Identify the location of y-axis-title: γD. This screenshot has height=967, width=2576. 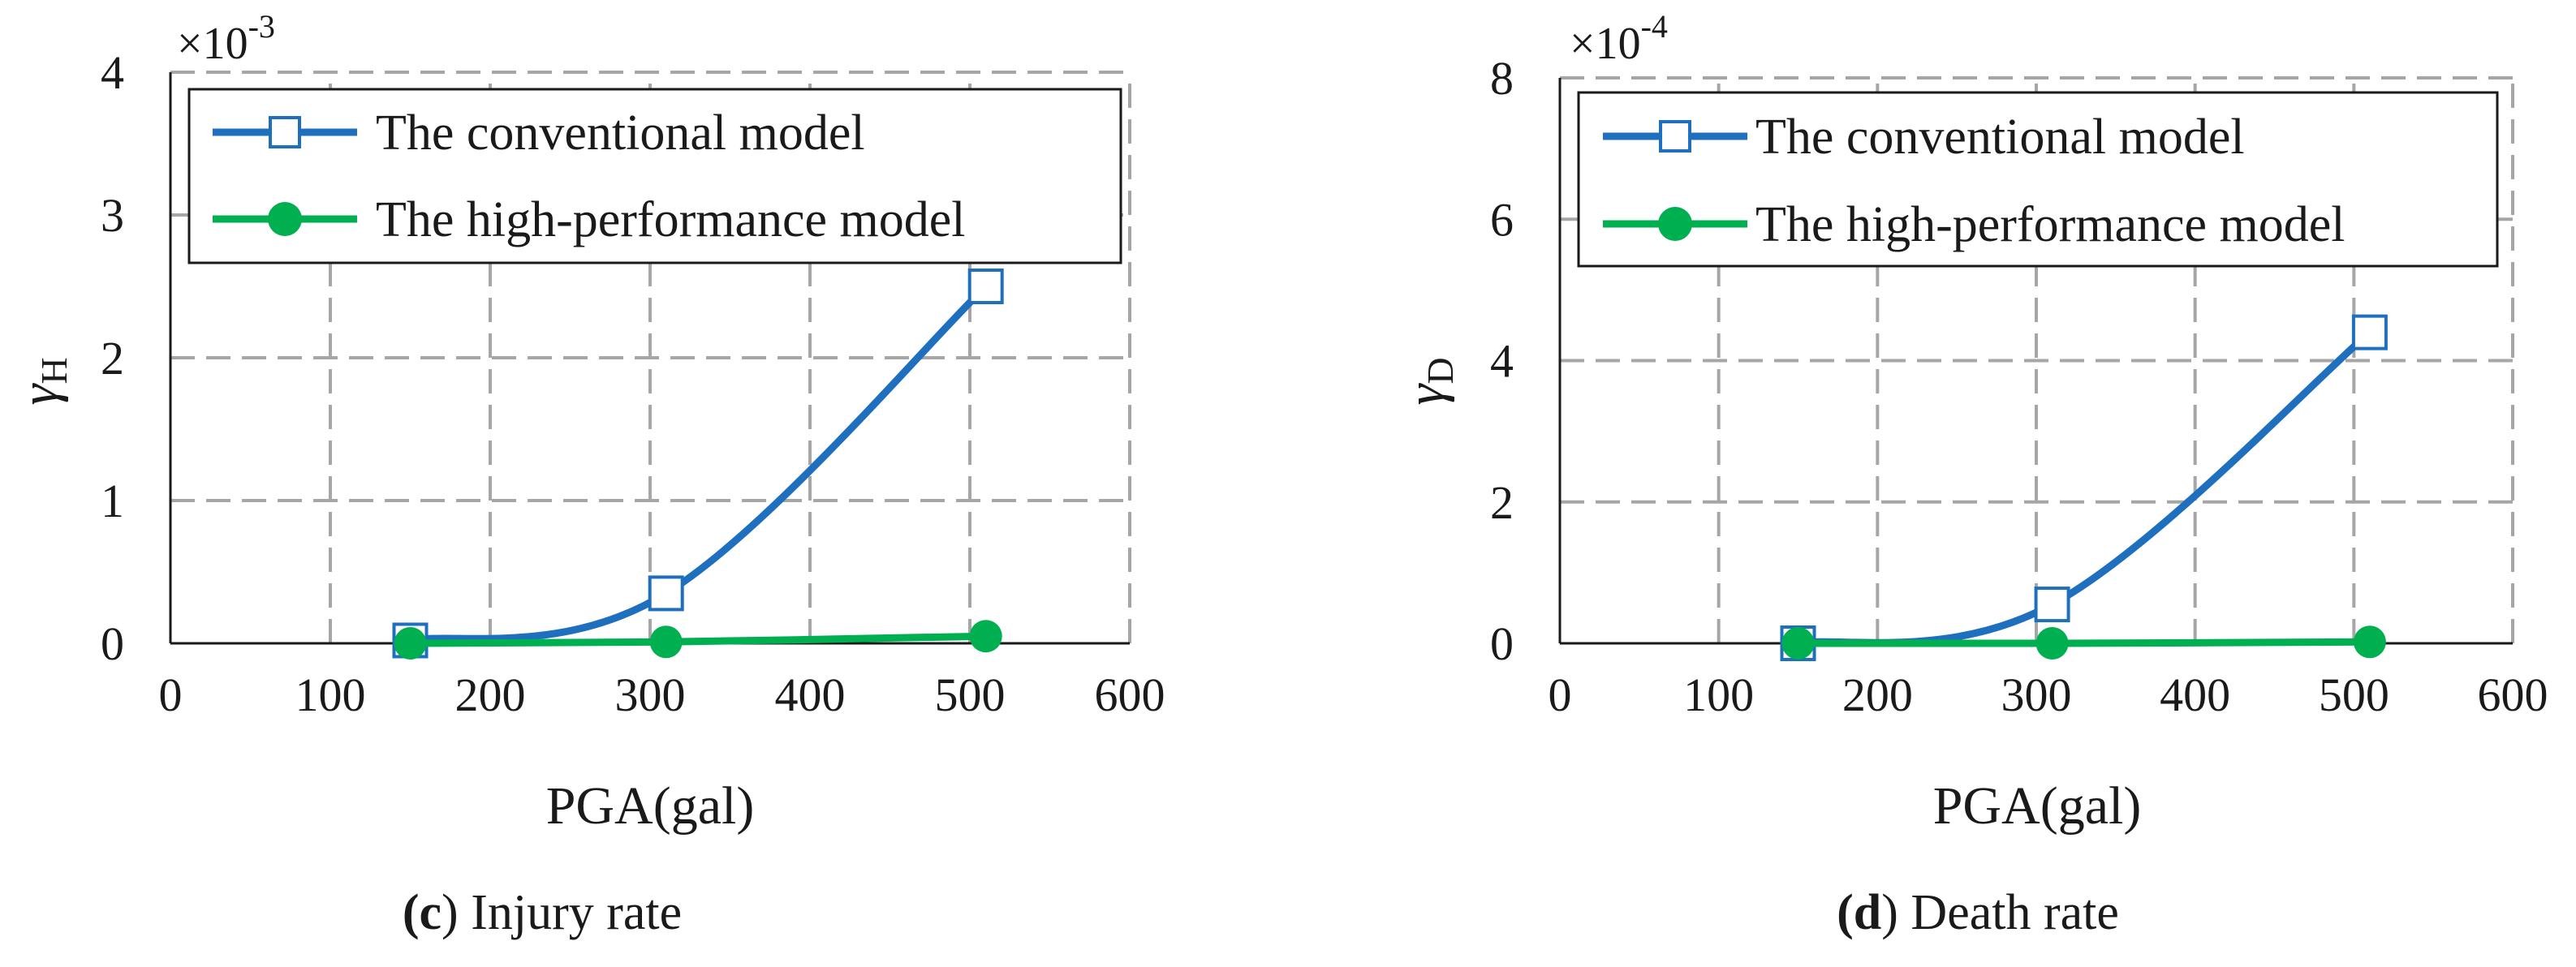
(1429, 381).